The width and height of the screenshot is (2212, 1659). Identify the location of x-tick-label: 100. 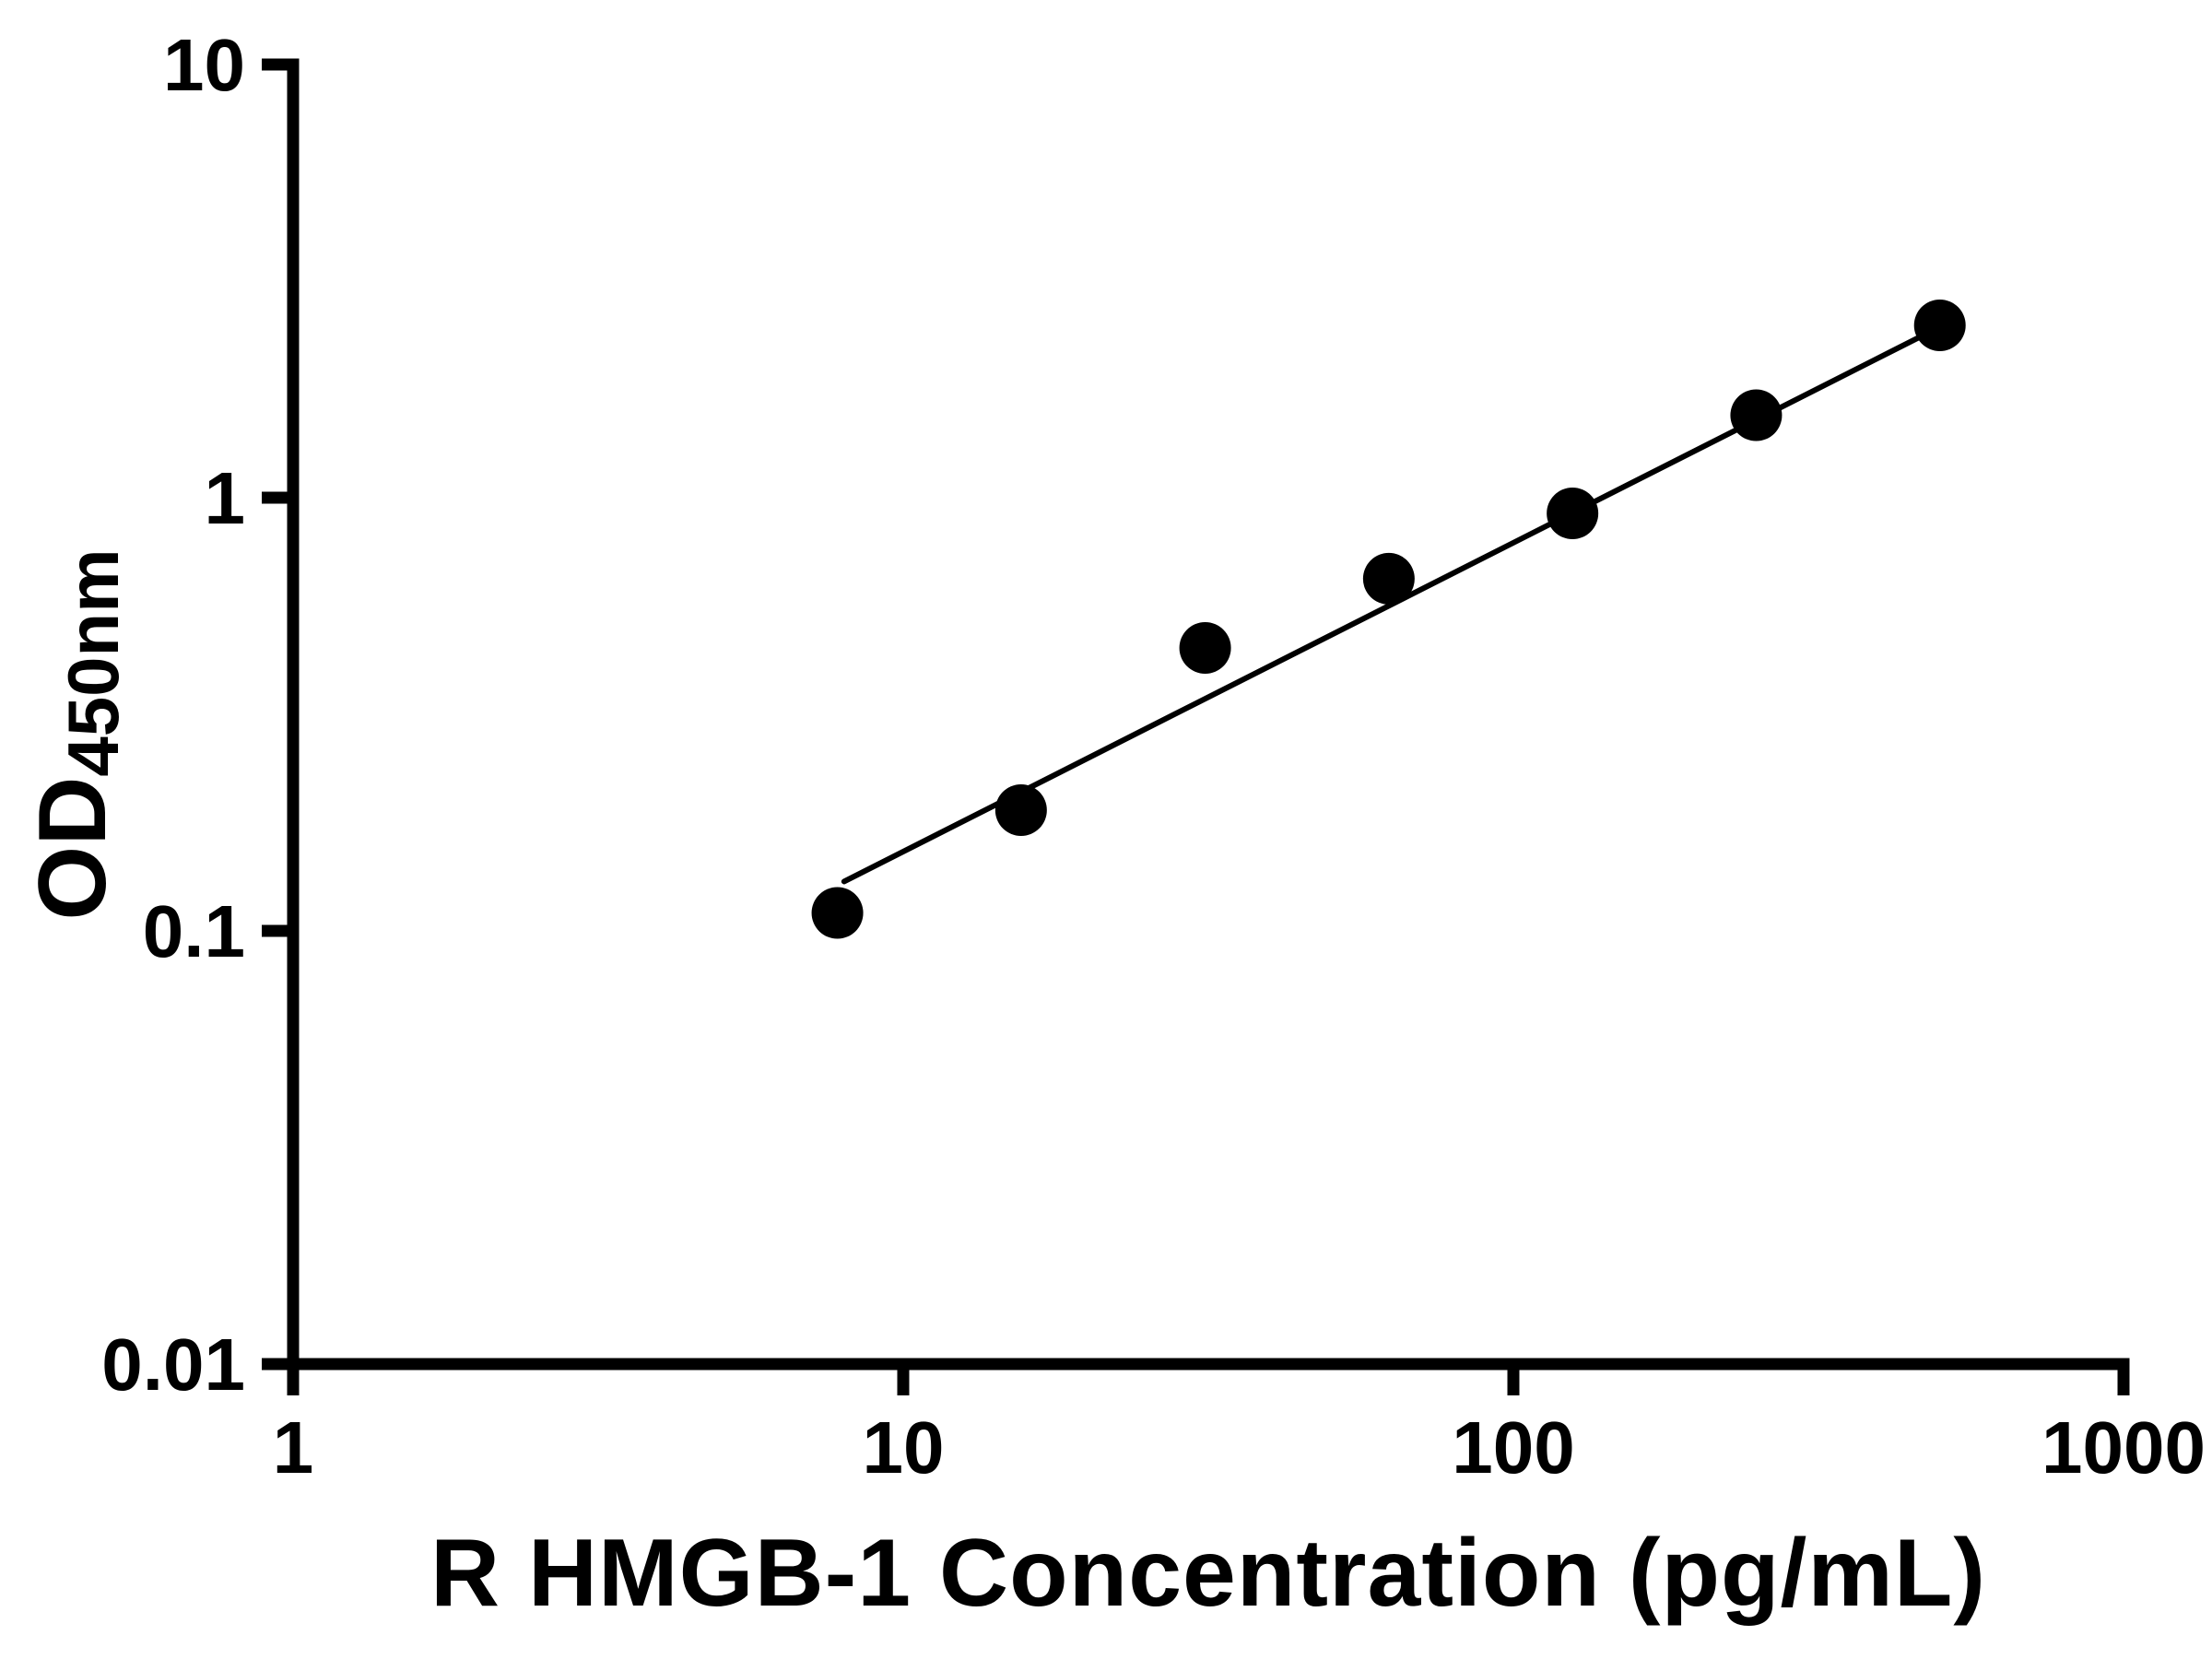
(1513, 1447).